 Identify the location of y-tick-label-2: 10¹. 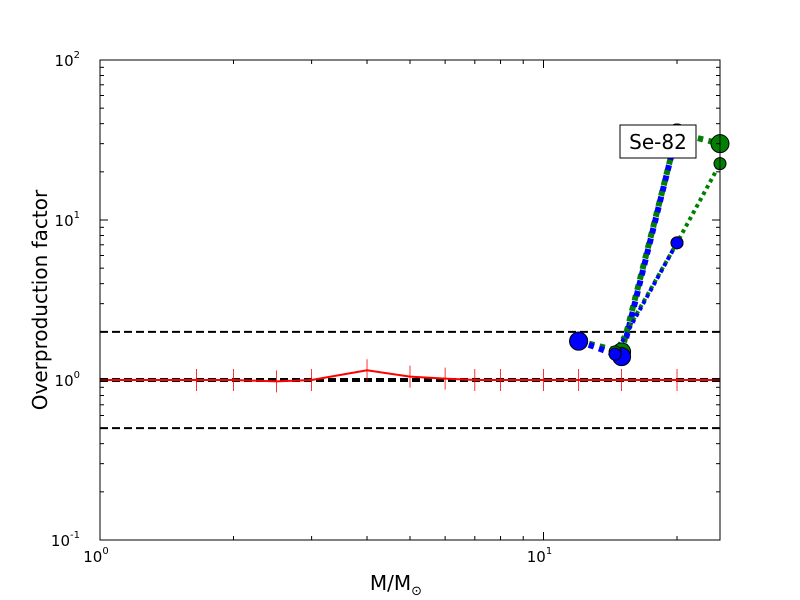
(67, 220).